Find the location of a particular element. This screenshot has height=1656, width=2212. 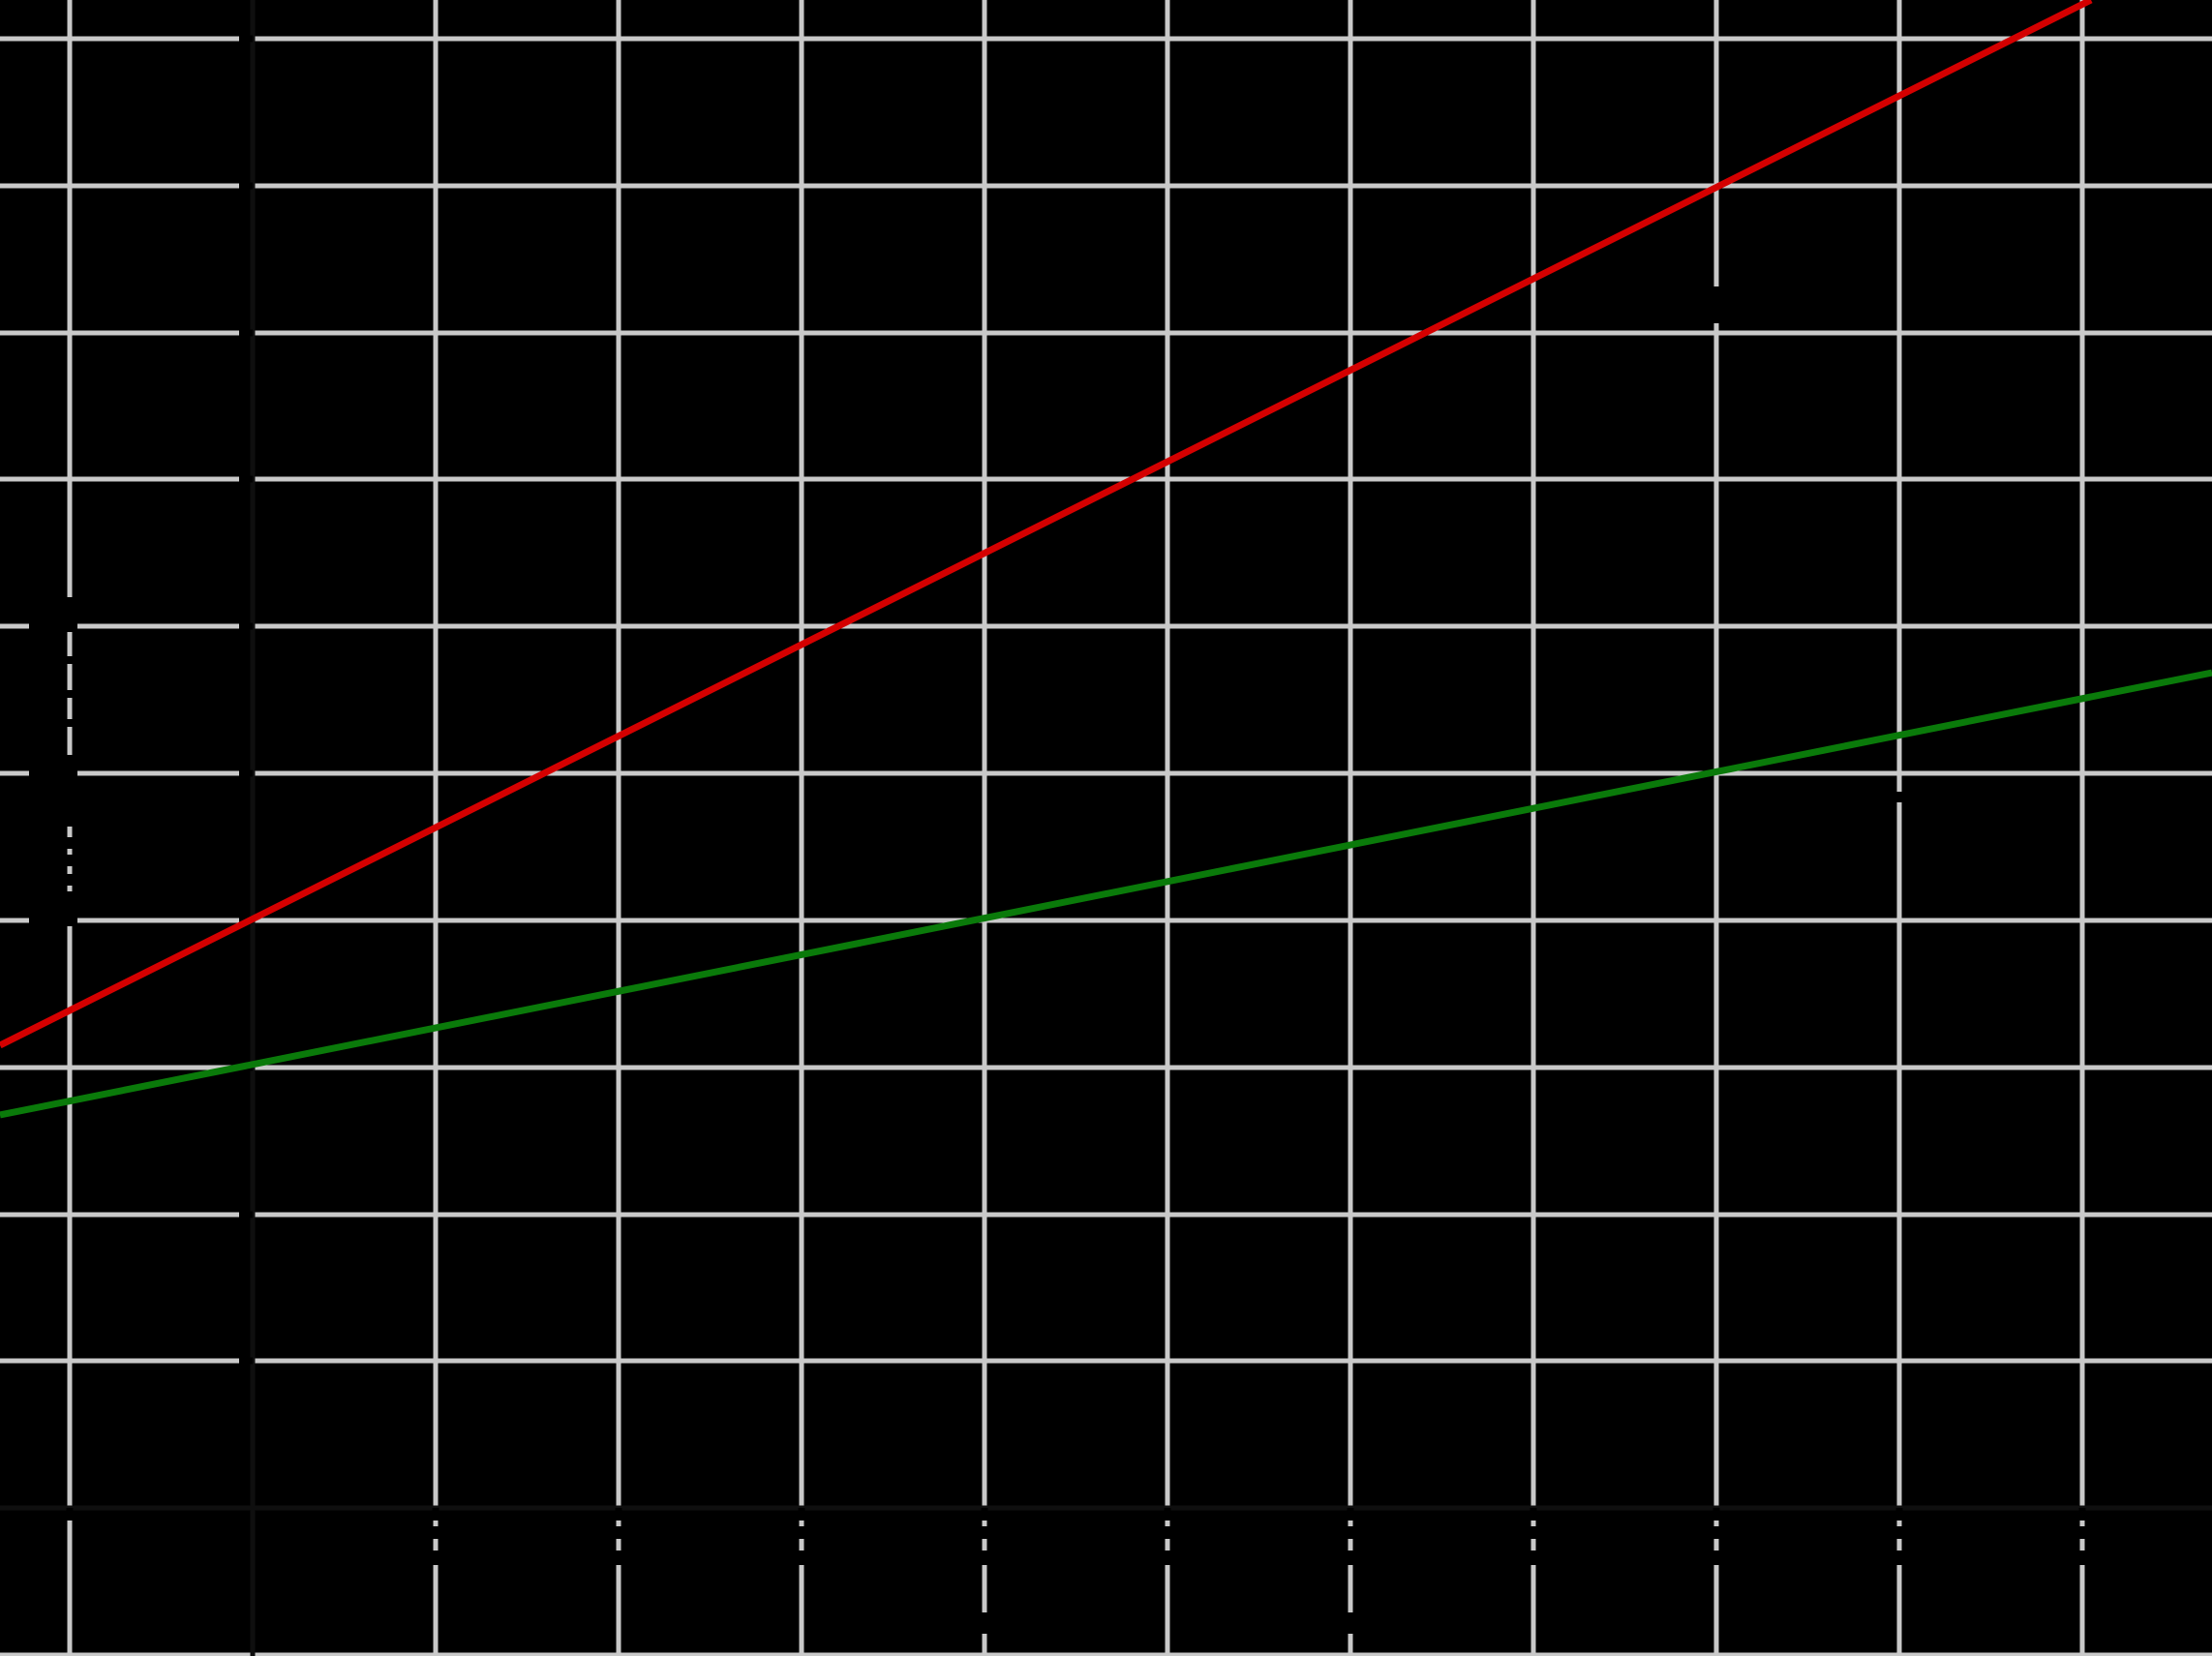

green-curve-label-blob is located at coordinates (1899, 797).